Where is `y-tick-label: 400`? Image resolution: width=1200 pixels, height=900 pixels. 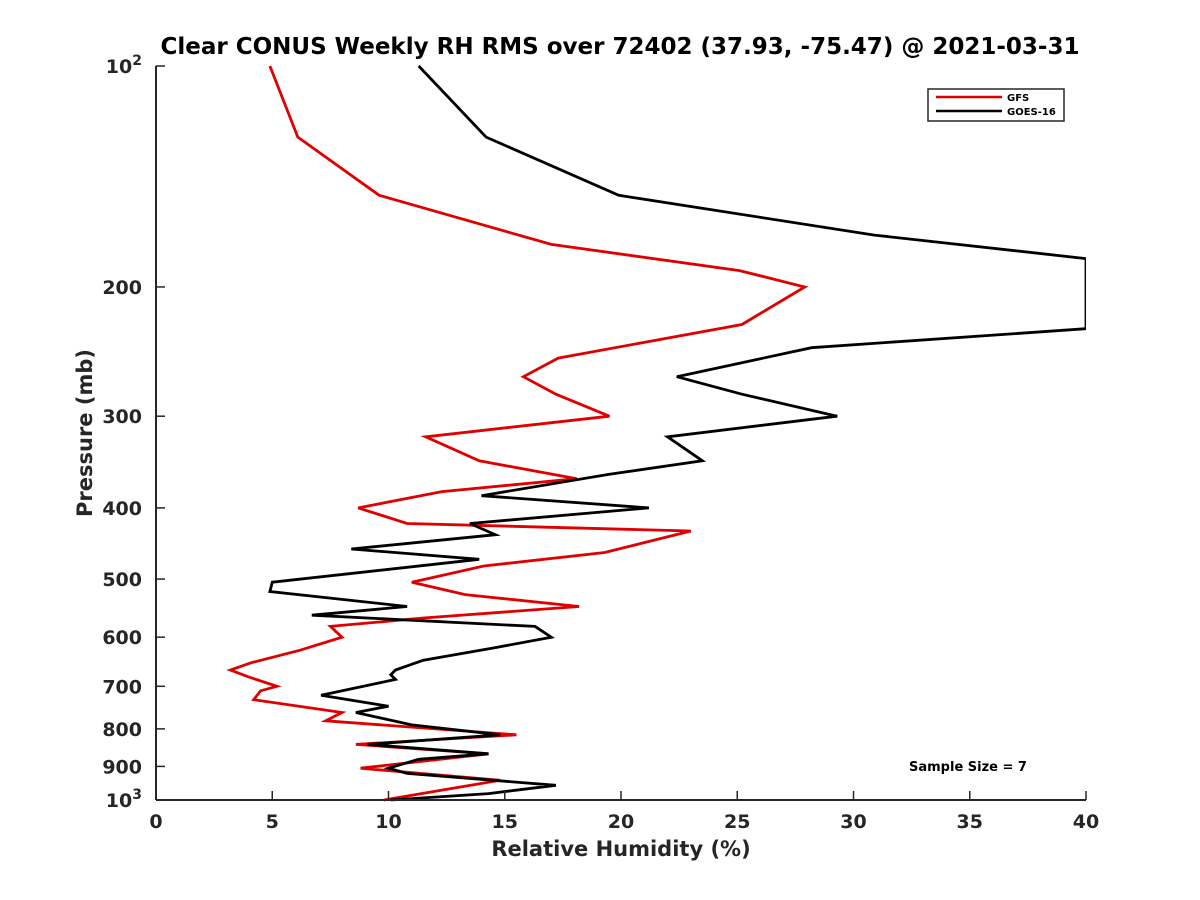 y-tick-label: 400 is located at coordinates (122, 509).